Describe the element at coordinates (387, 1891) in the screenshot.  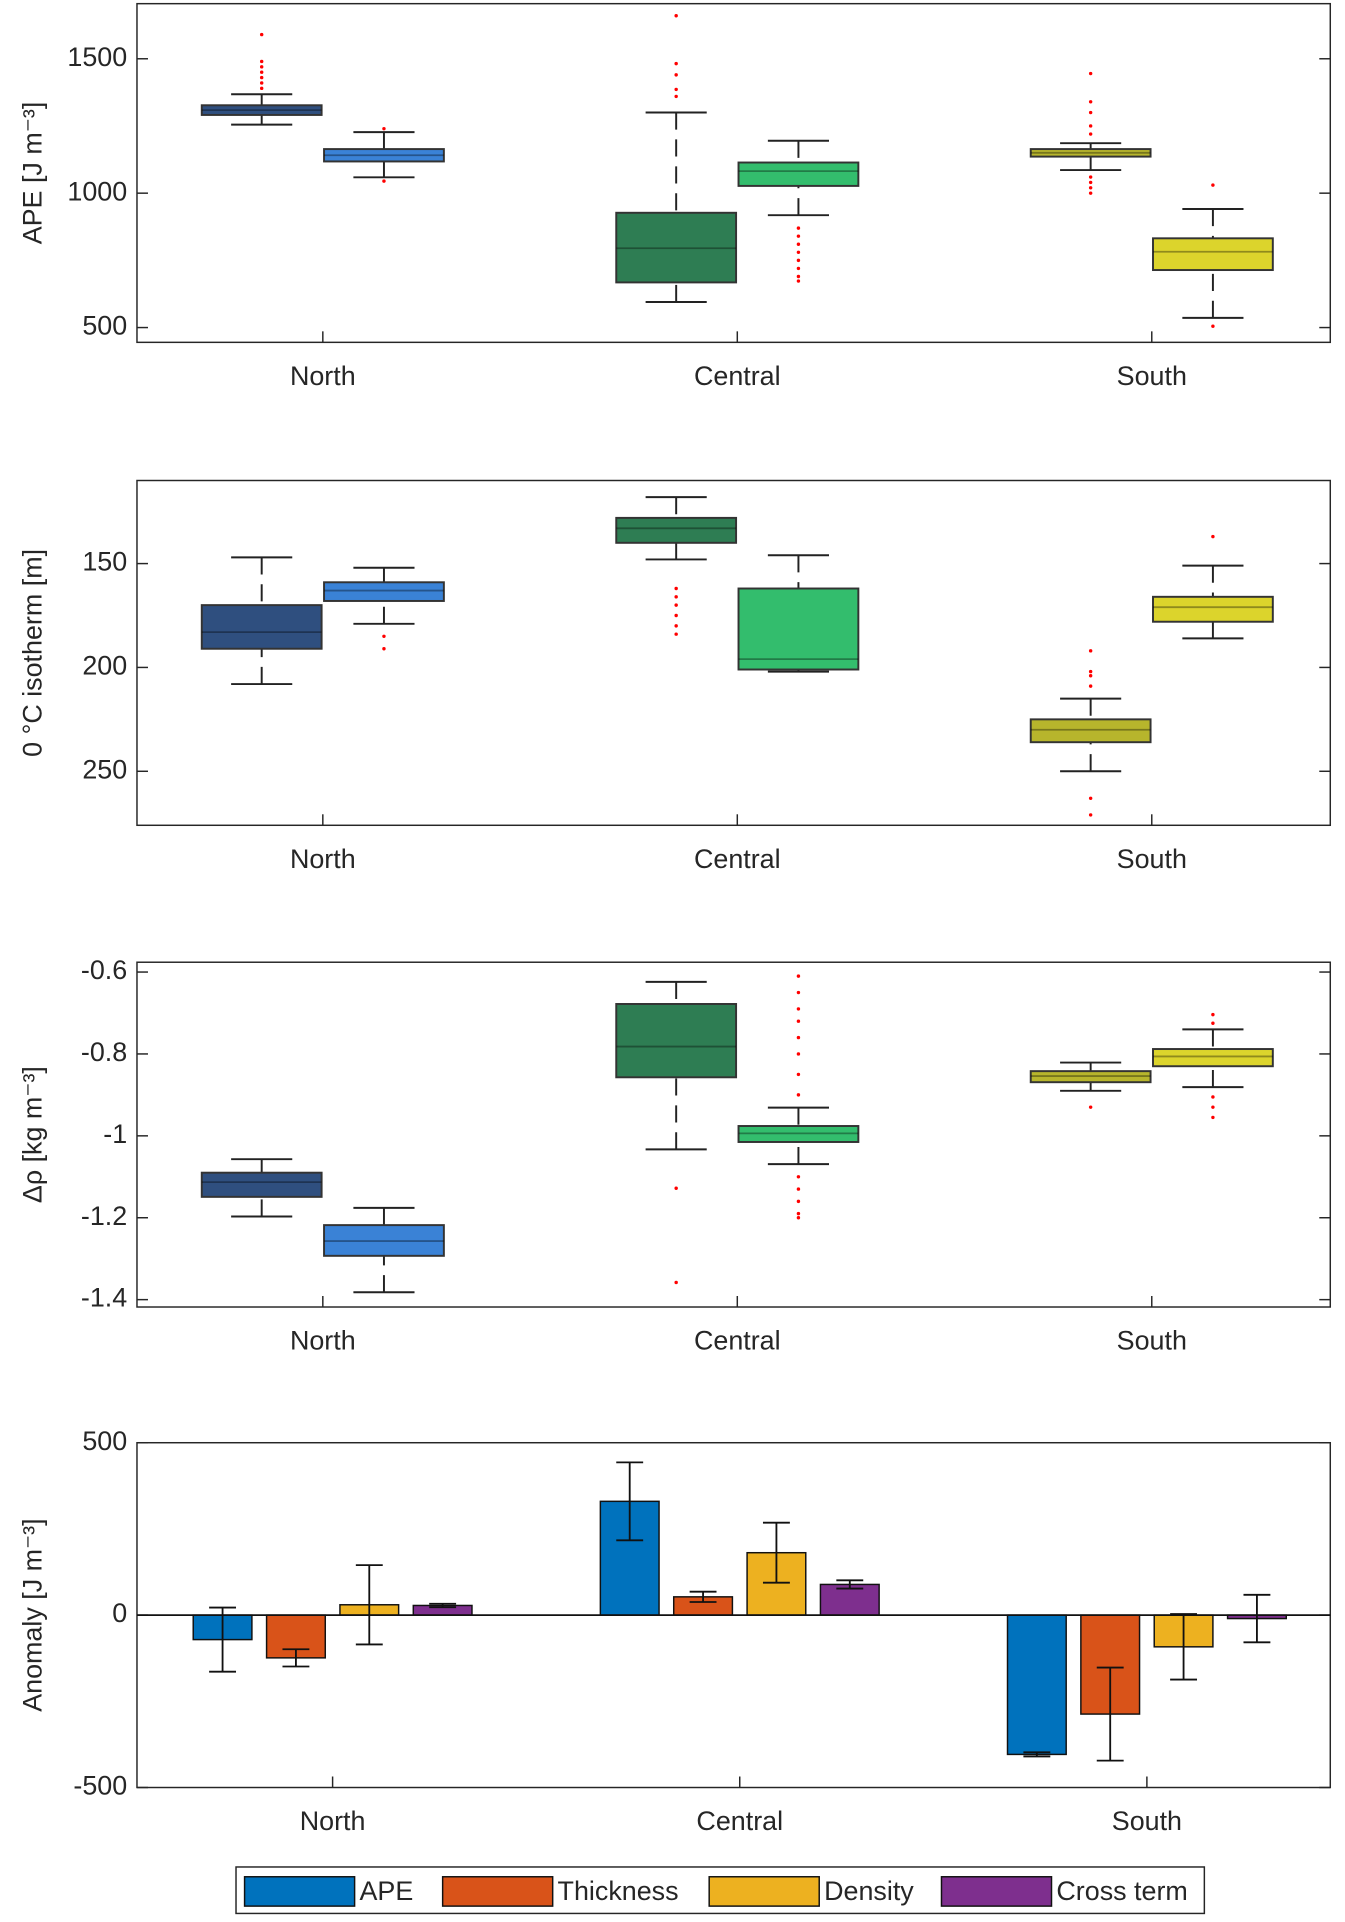
I see `legend-label: APE` at that location.